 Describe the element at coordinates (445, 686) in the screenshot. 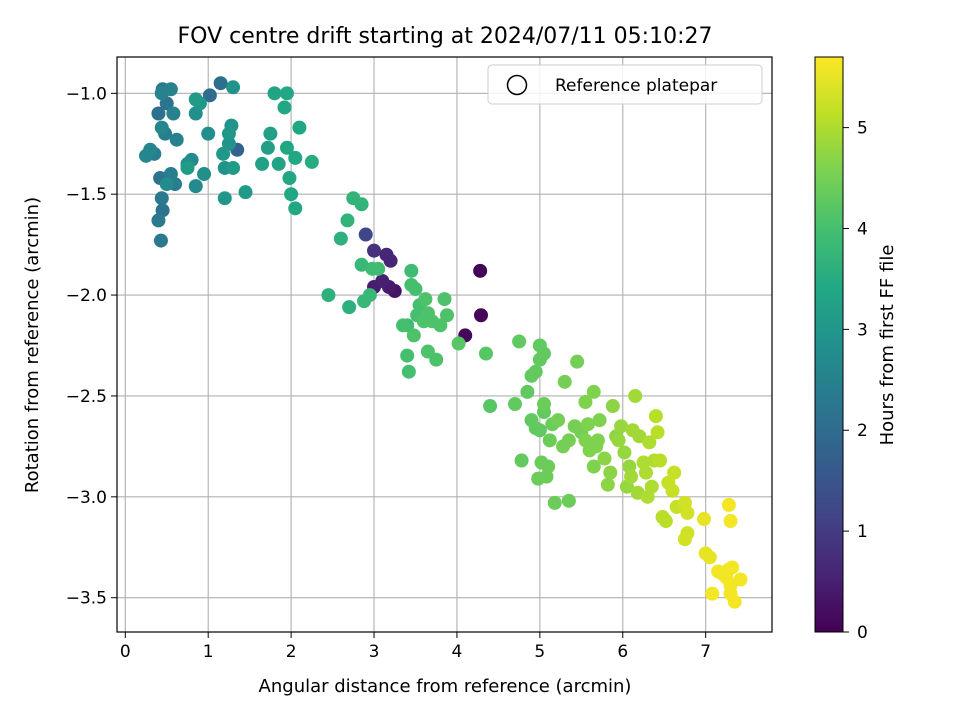

I see `x-axis-label: Angular distance from reference (arcmin)` at that location.